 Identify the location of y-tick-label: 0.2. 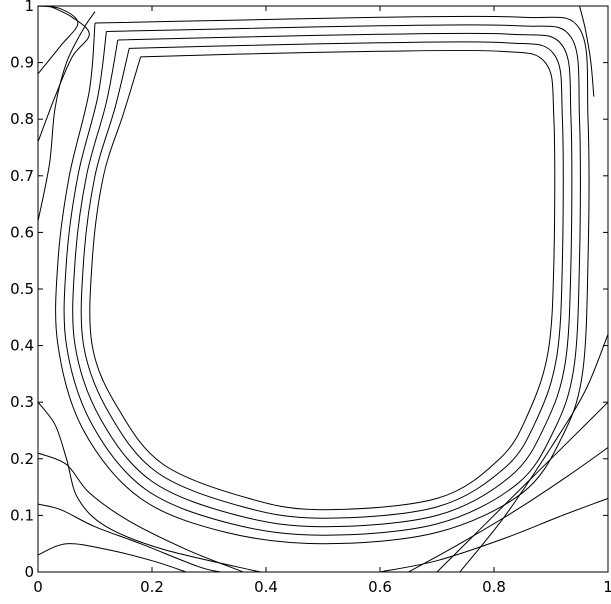
(22, 459).